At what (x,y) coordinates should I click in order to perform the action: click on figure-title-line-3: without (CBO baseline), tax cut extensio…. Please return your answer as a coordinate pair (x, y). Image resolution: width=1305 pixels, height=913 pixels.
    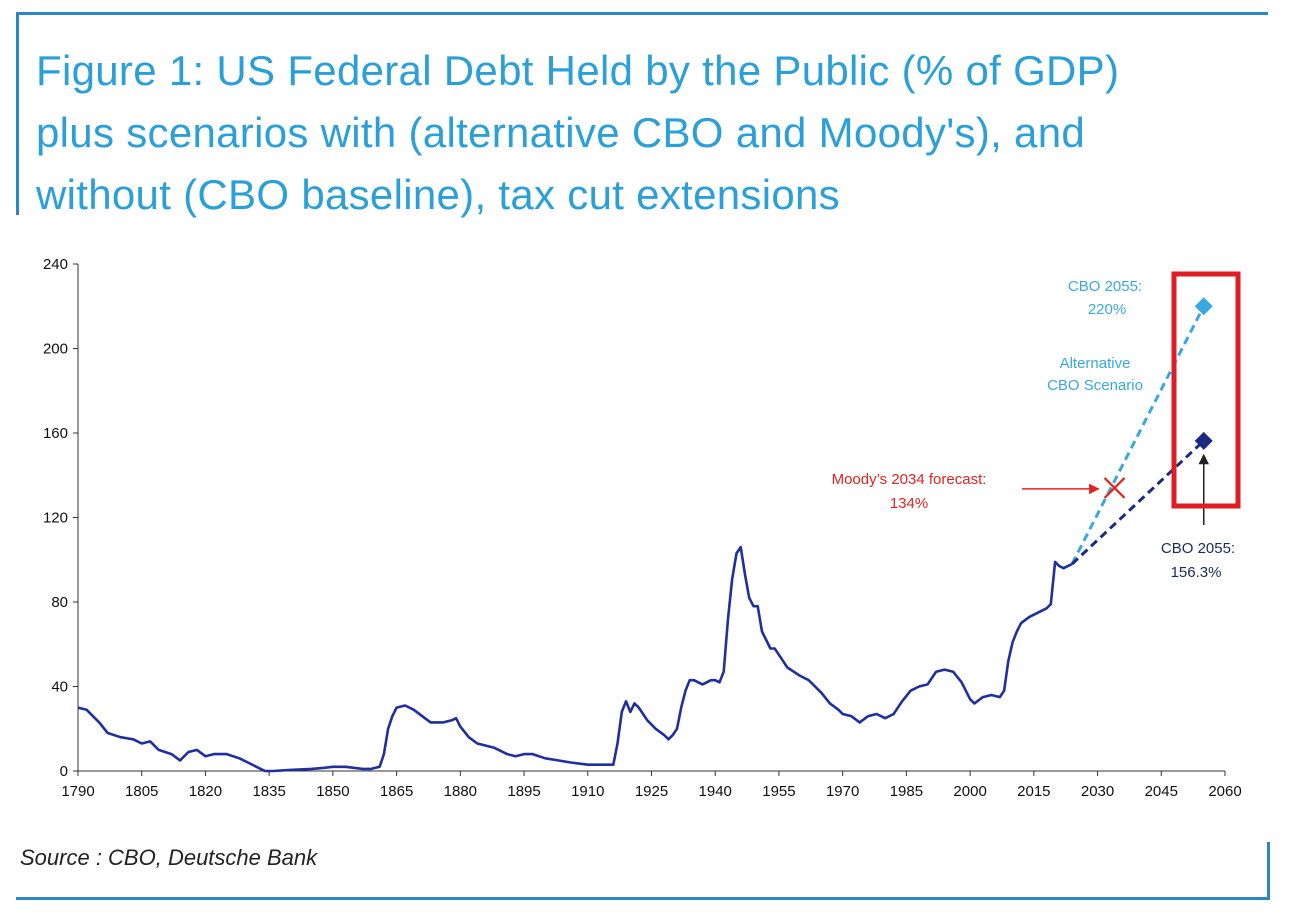
    Looking at the image, I should click on (438, 194).